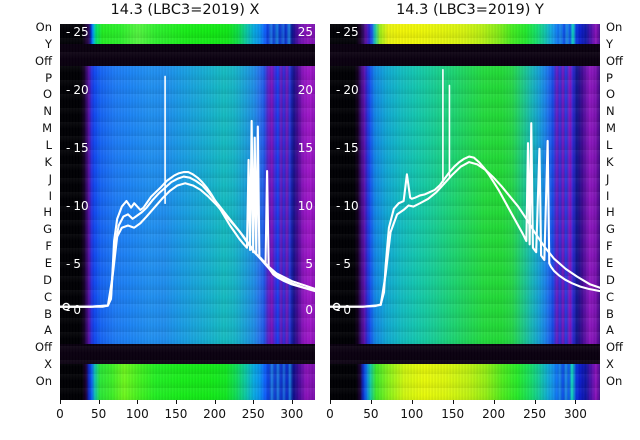 Image resolution: width=640 pixels, height=440 pixels. Describe the element at coordinates (465, 55) in the screenshot. I see `heatmap-gap-upper-y` at that location.